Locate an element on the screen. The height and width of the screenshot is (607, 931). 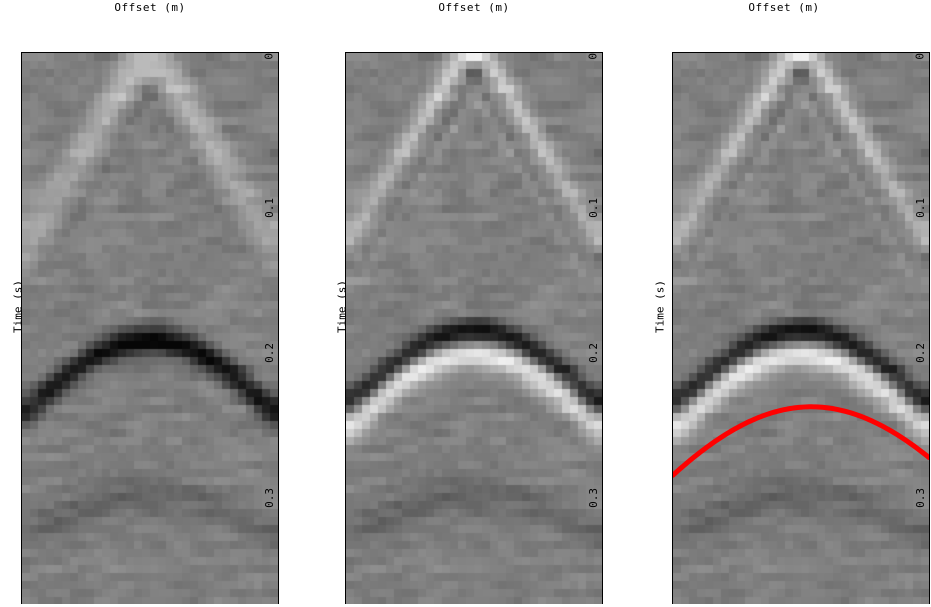
panel-2-y-tick-label-0: 0 is located at coordinates (593, 56).